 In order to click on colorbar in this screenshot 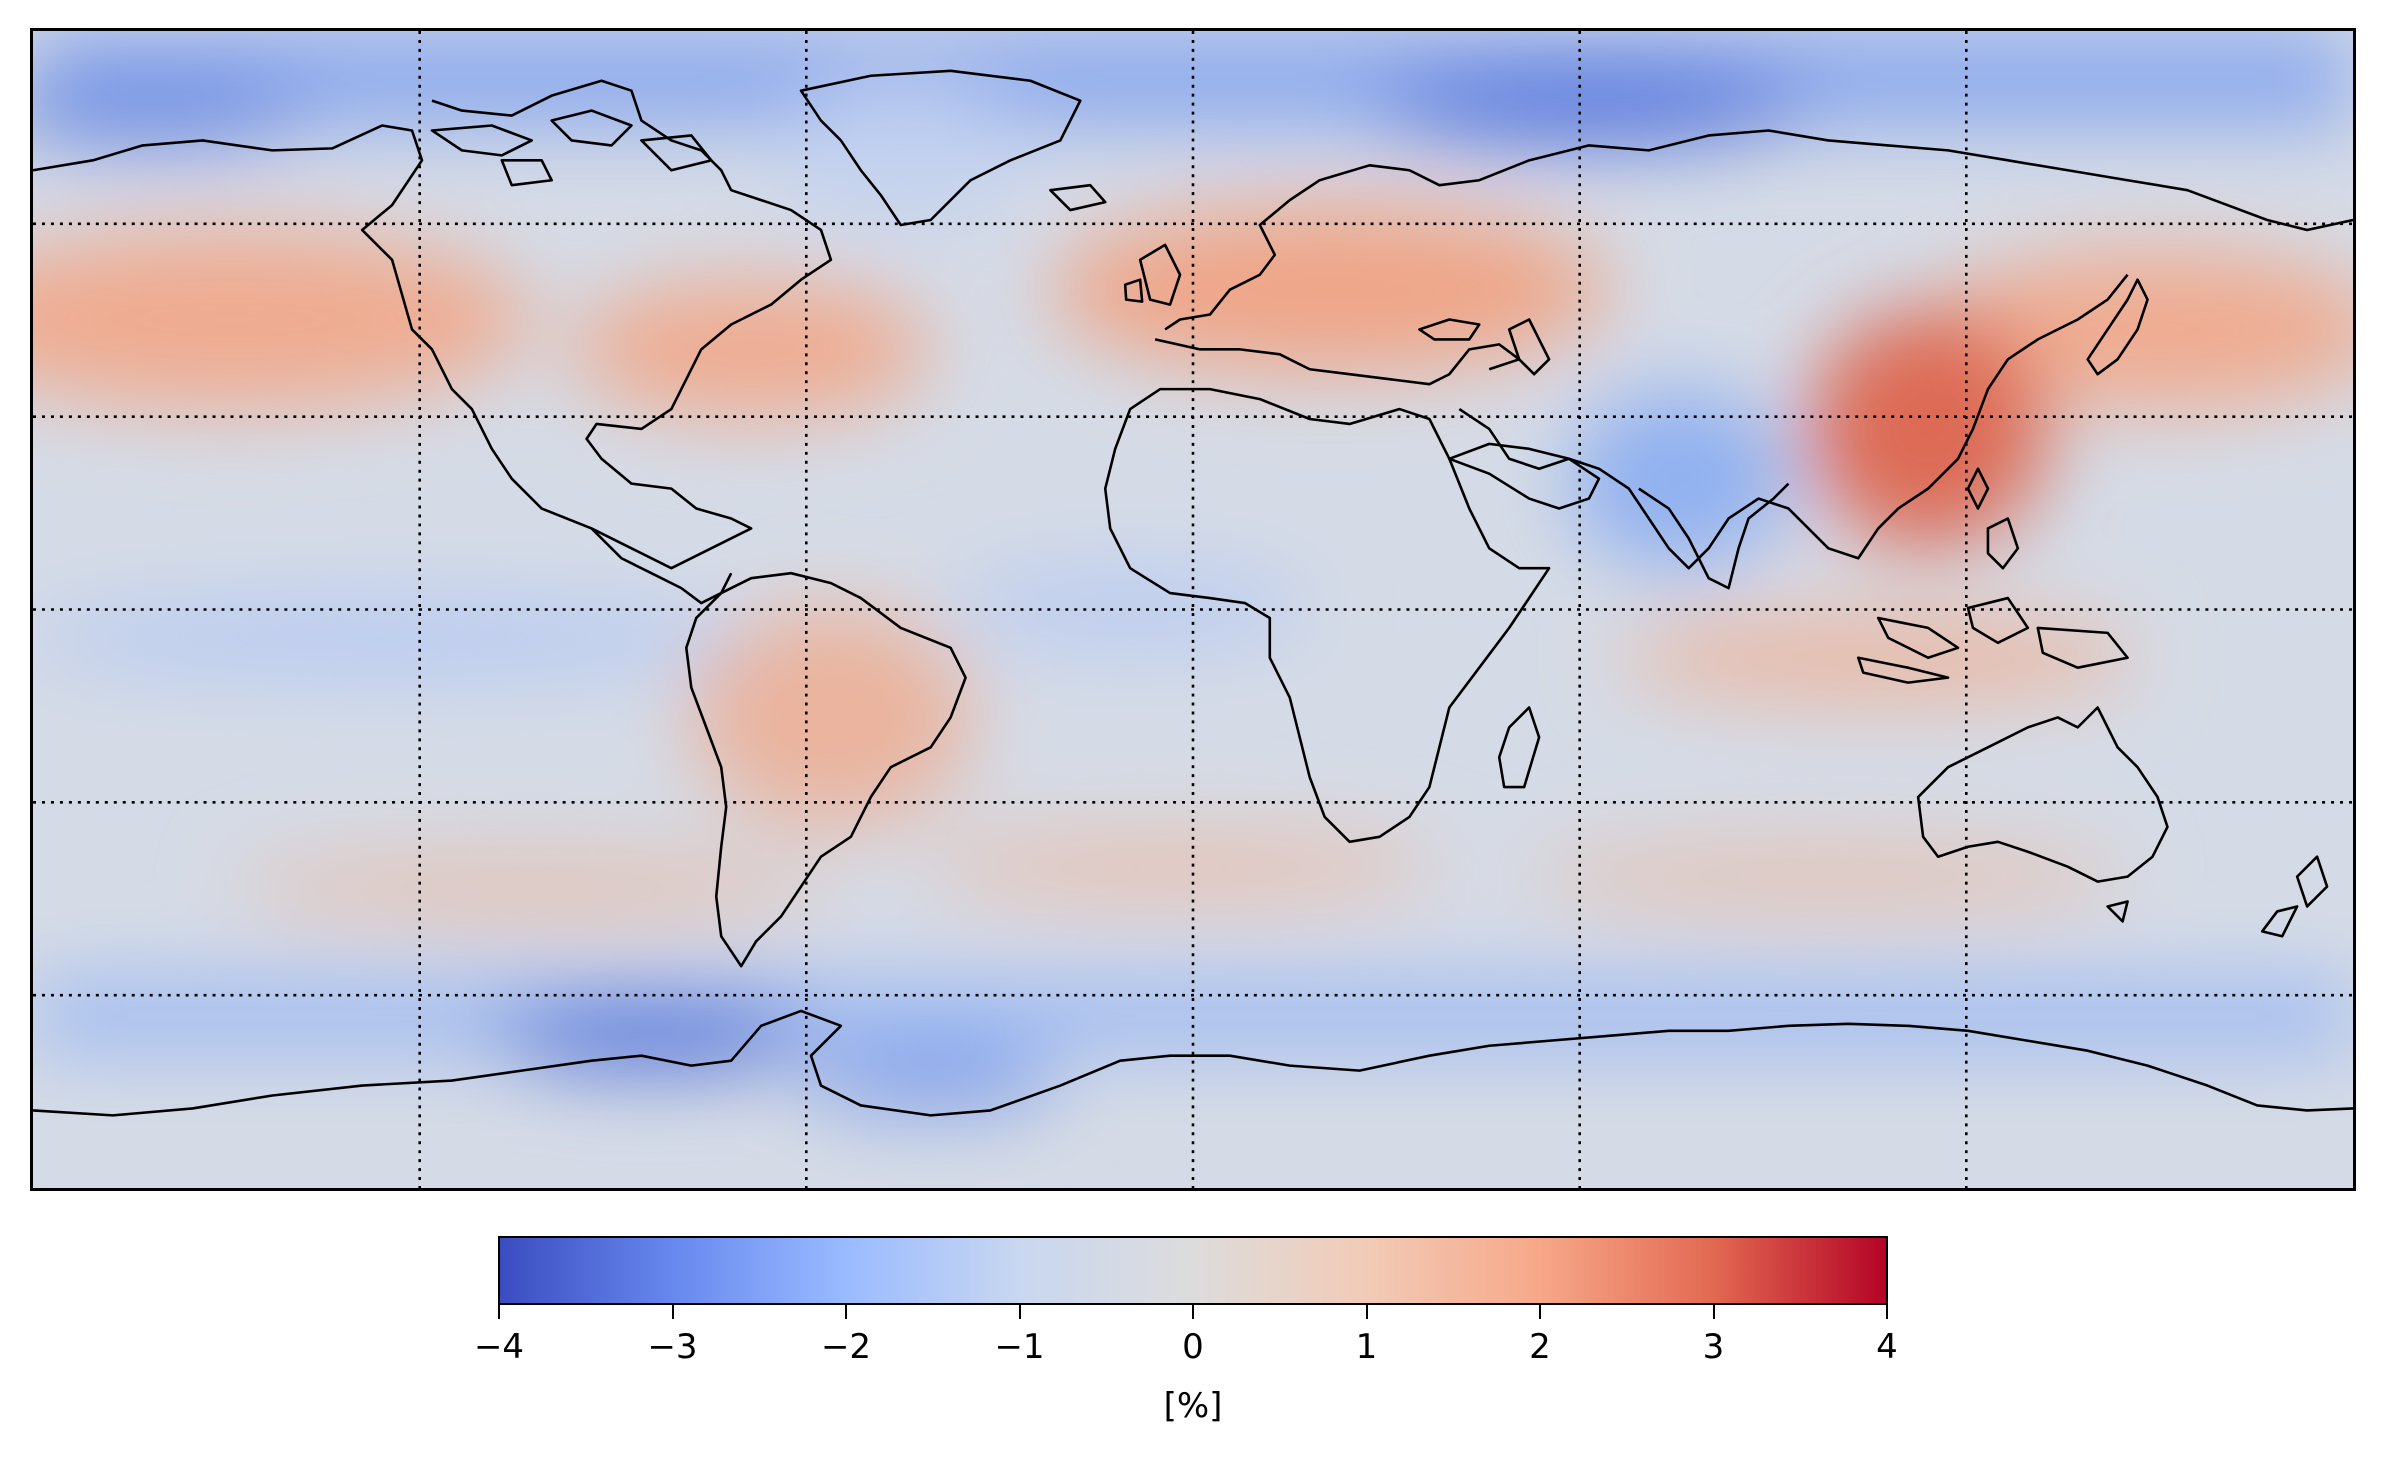, I will do `click(1193, 1270)`.